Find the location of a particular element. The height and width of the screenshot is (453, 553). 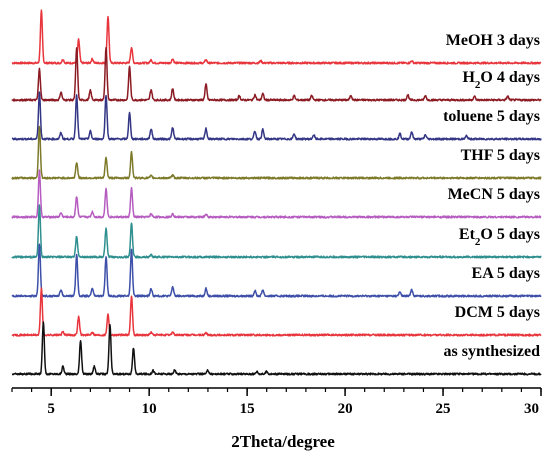

series-mecn-5-days: MeCN 5 days is located at coordinates (276, 194).